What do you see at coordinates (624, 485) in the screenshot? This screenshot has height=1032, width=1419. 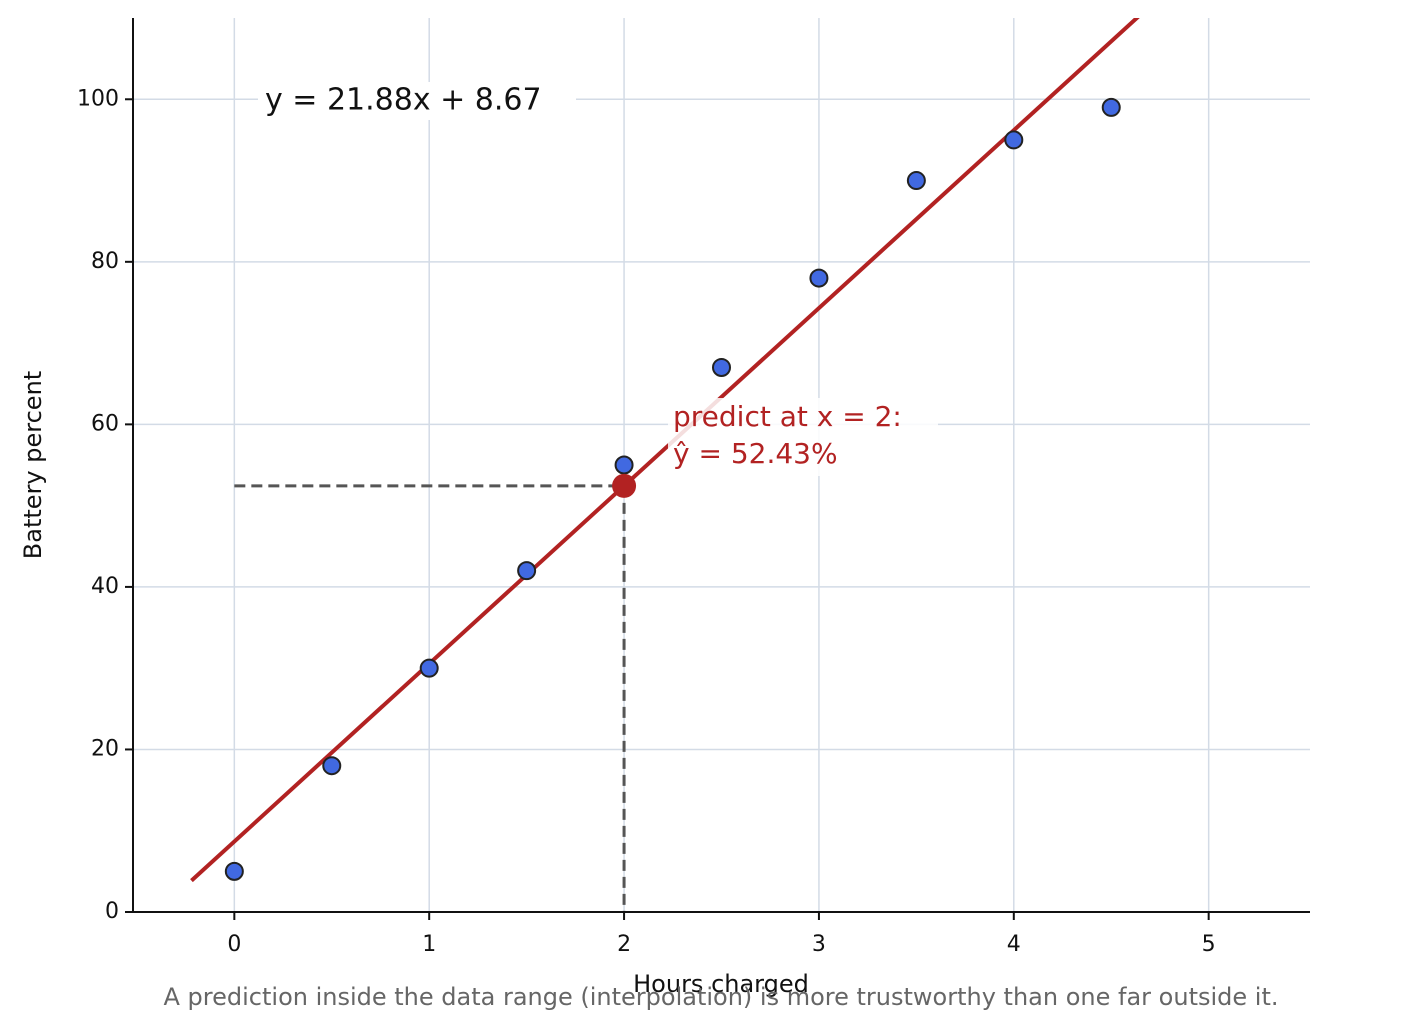 I see `prediction-point` at bounding box center [624, 485].